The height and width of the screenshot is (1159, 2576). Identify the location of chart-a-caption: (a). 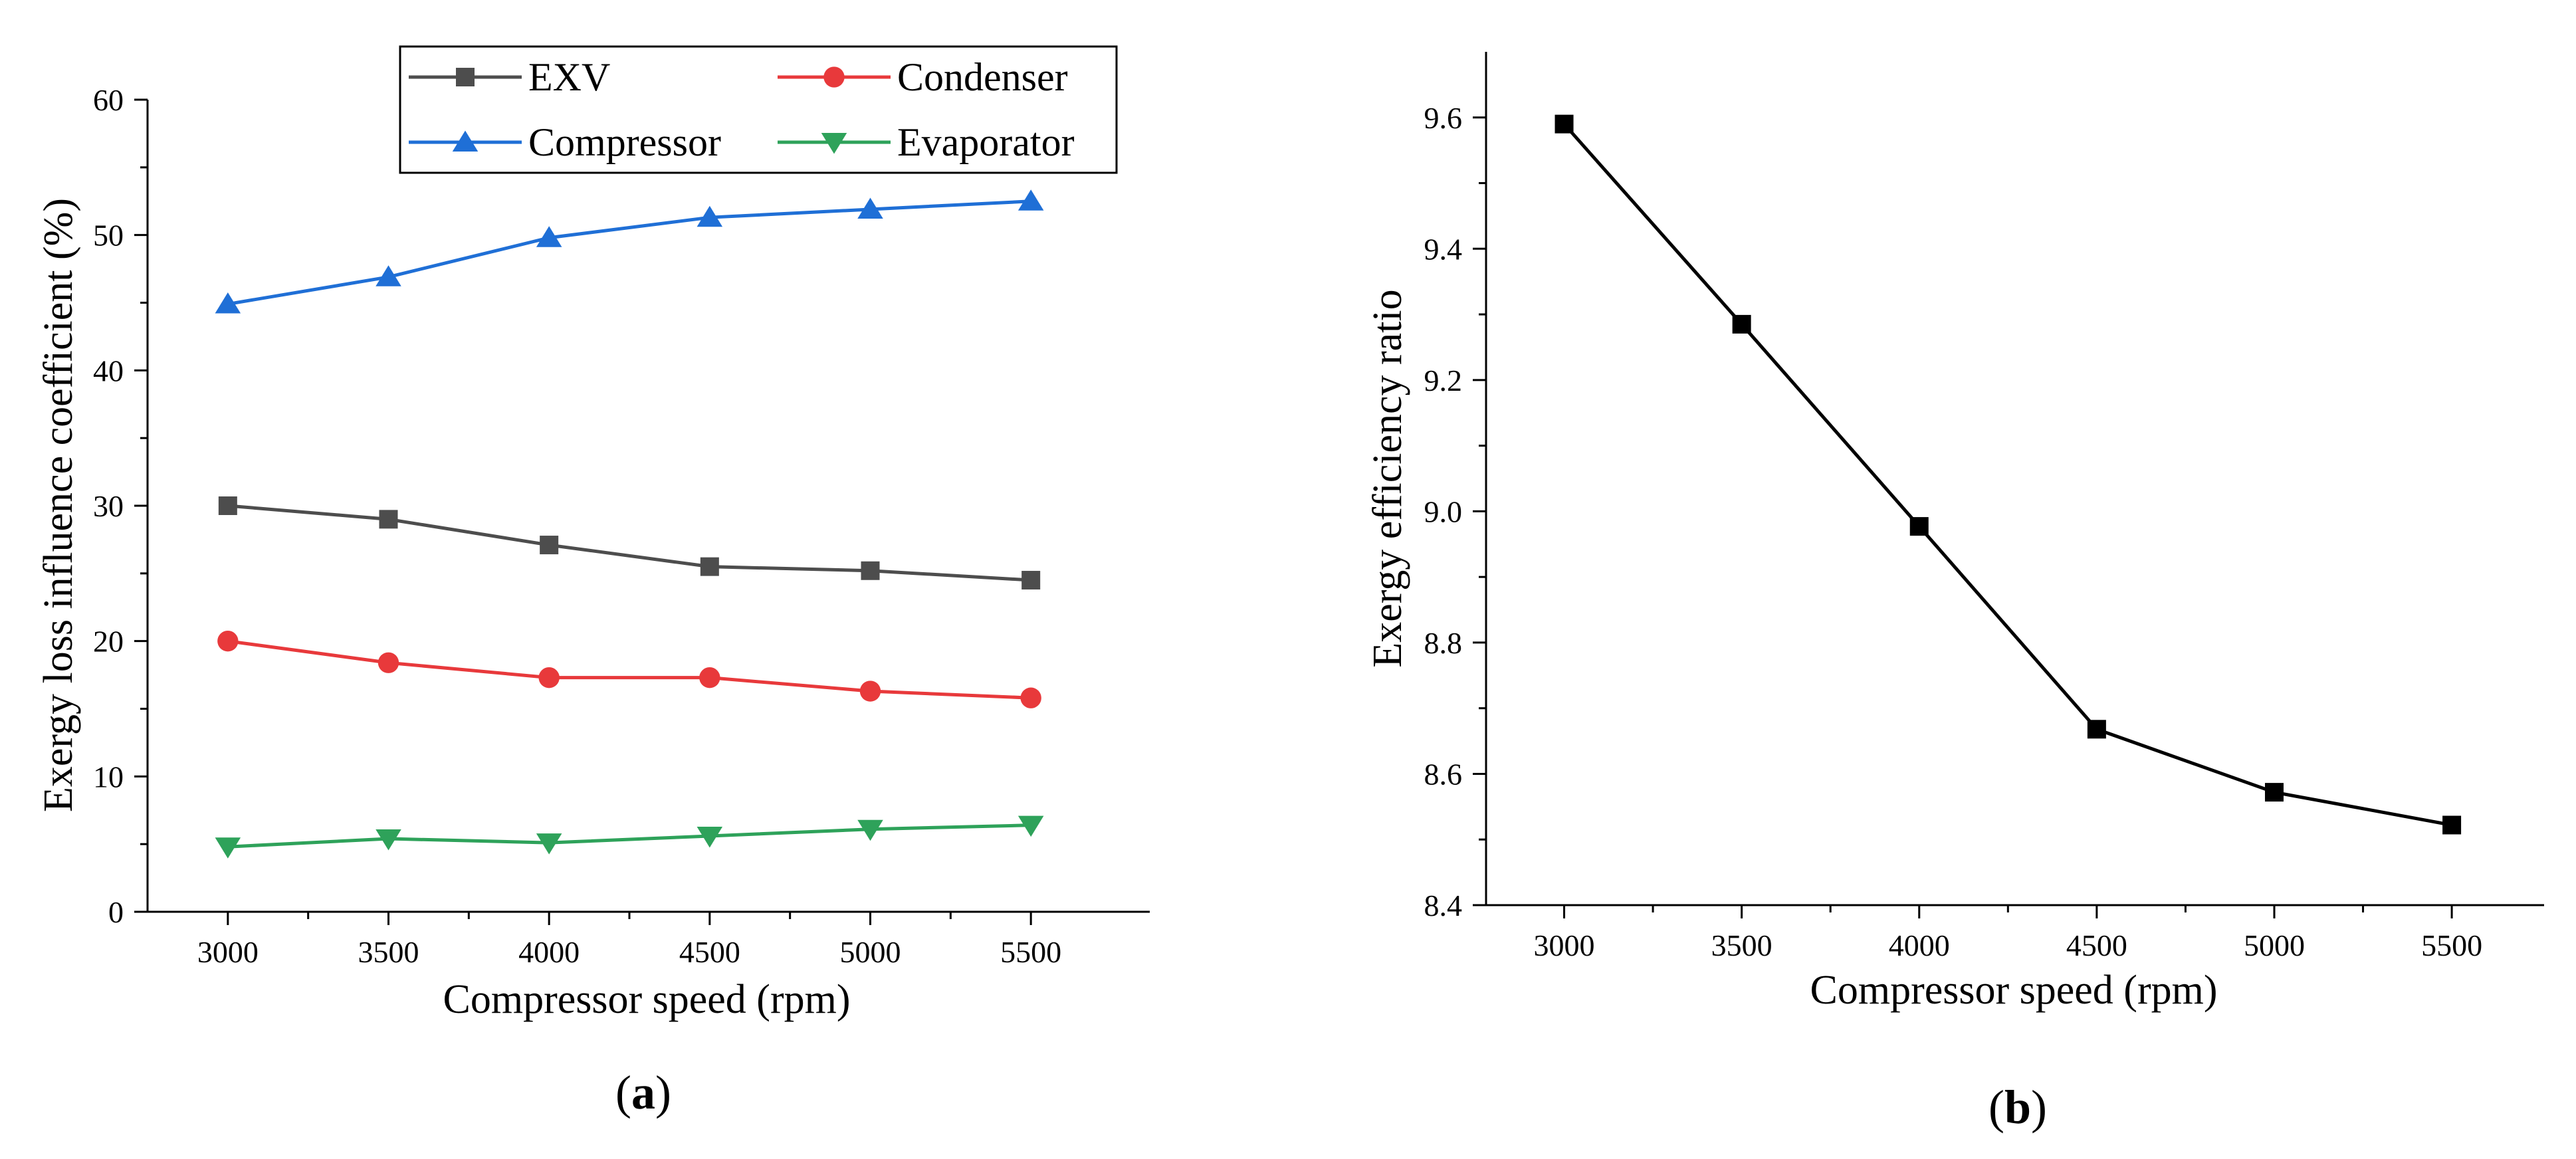
(643, 1092).